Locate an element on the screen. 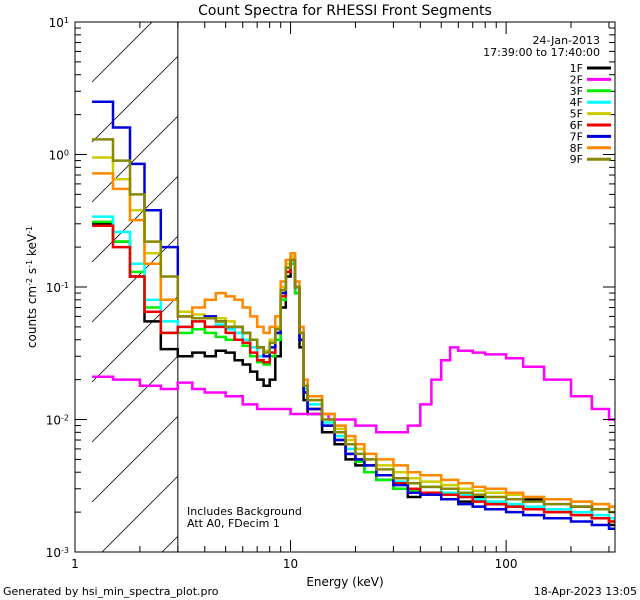  y-tick-label: 10¹ is located at coordinates (59, 23).